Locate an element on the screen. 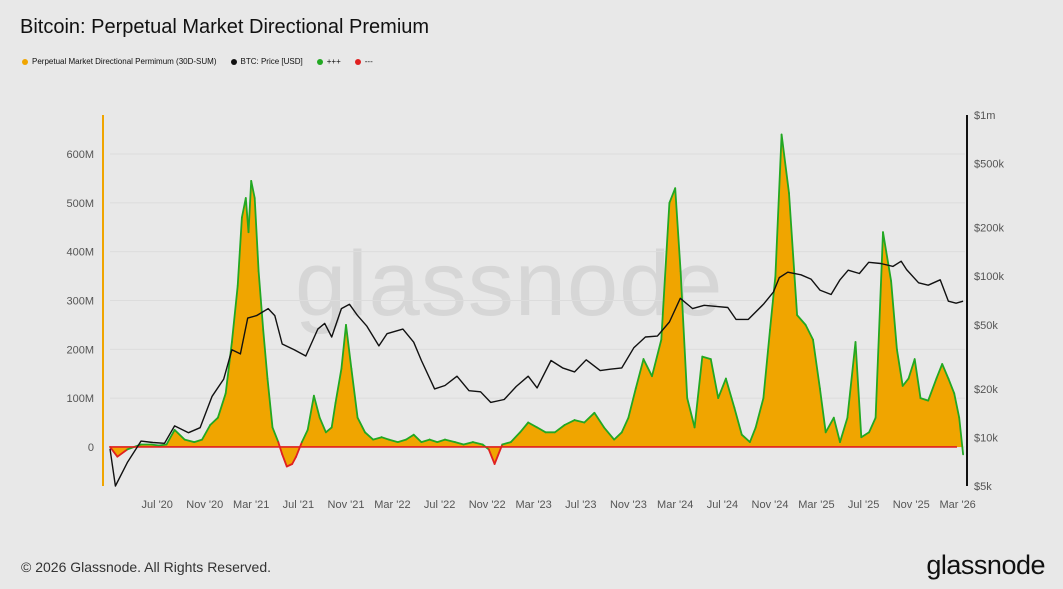  x-tick-label: Jul '22 is located at coordinates (439, 505).